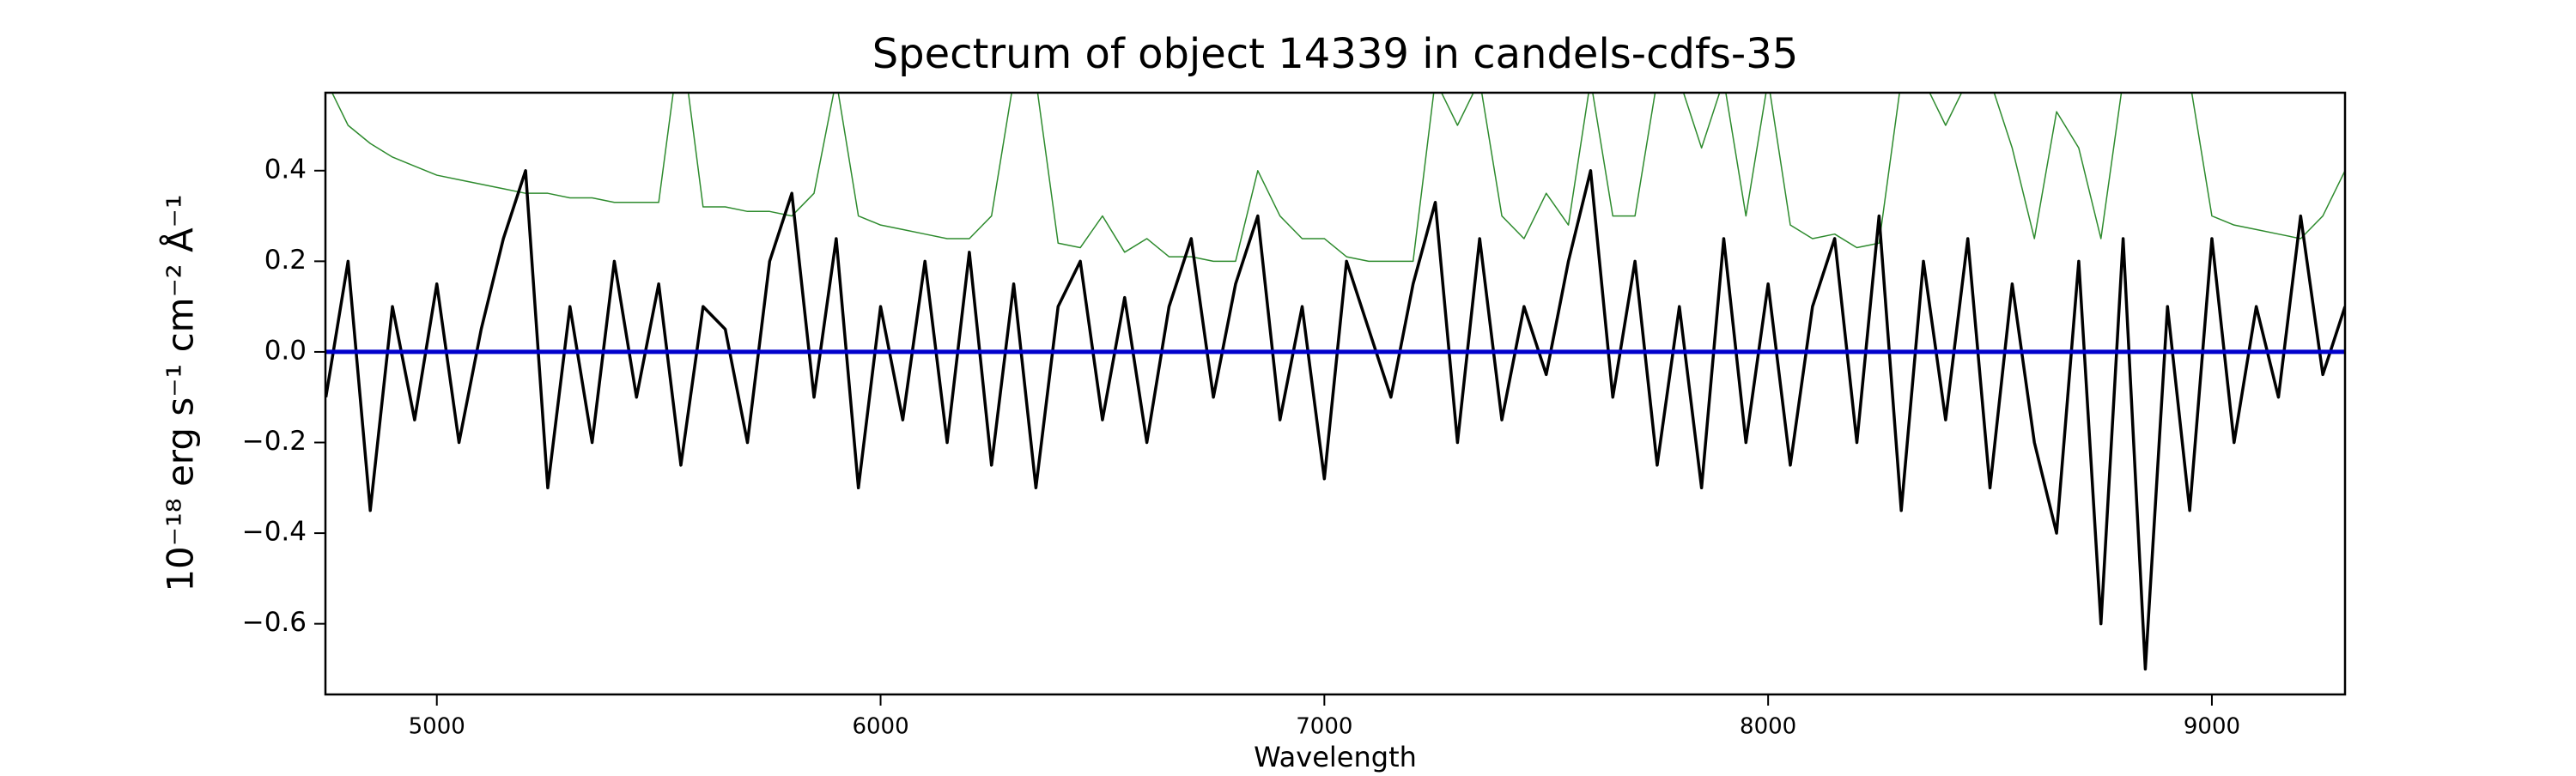  What do you see at coordinates (285, 351) in the screenshot?
I see `y-tick-label: 0.0` at bounding box center [285, 351].